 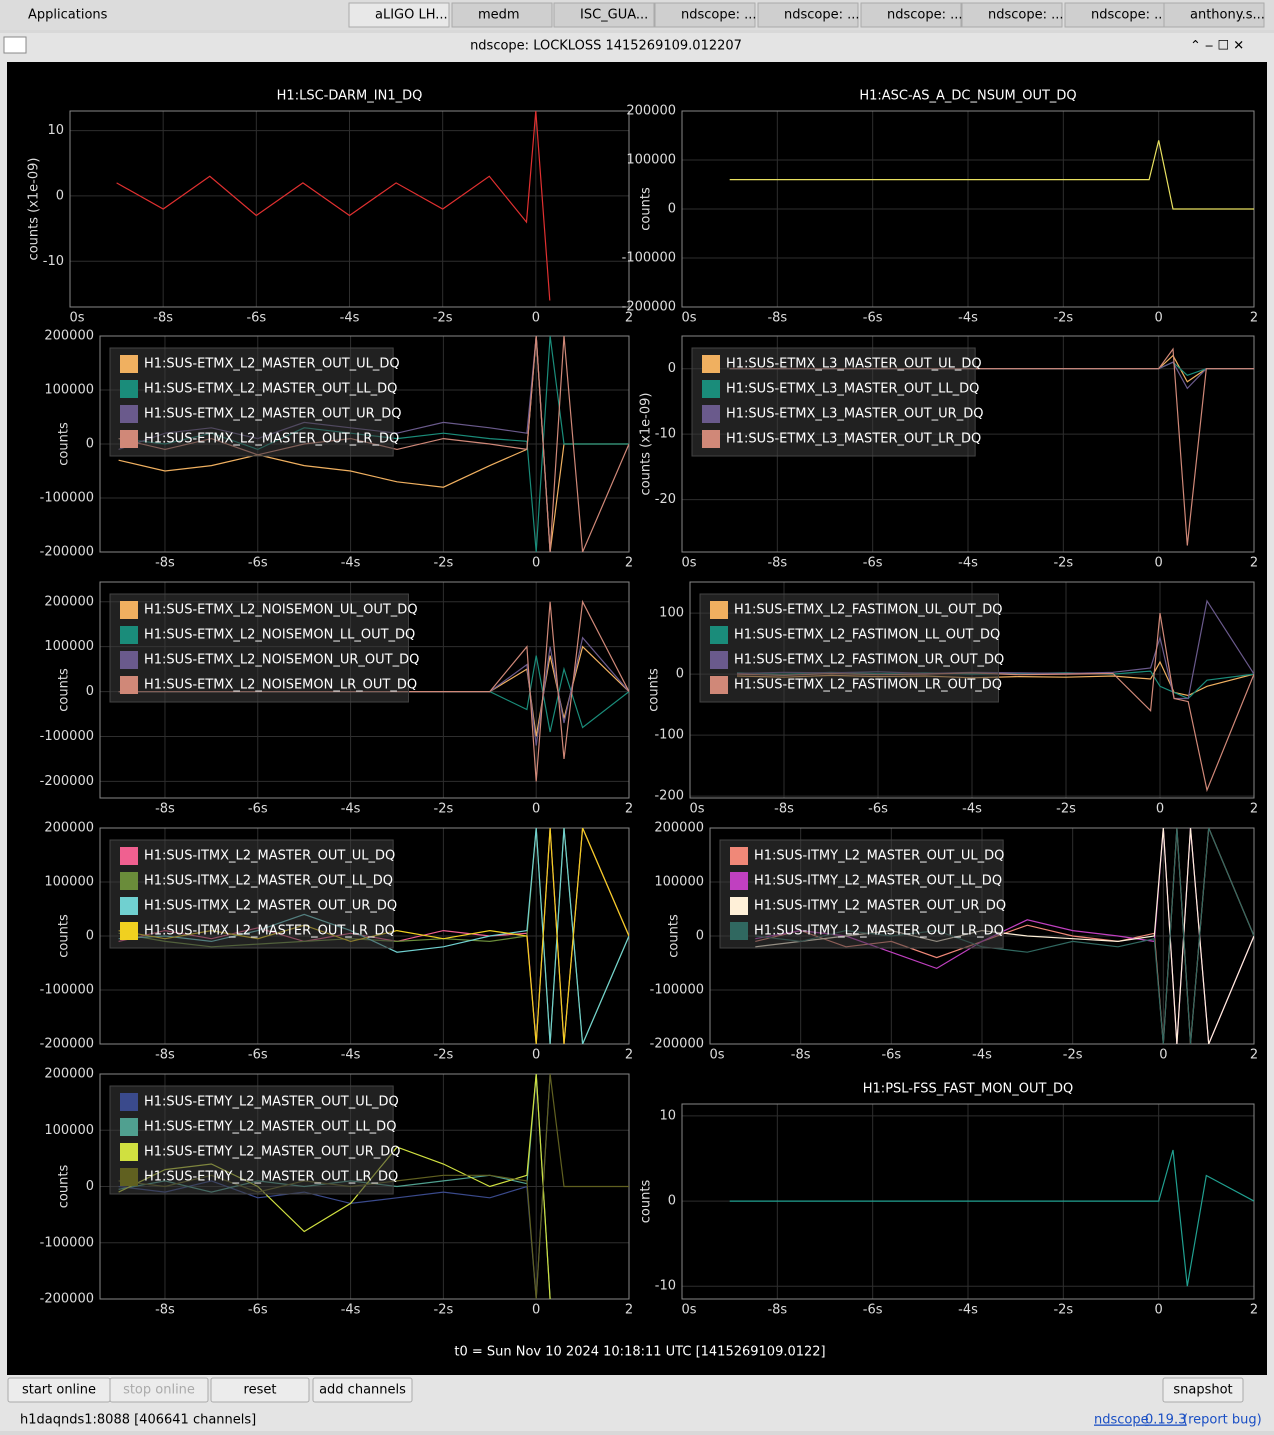 I want to click on button-label: snapshot, so click(x=1202, y=1390).